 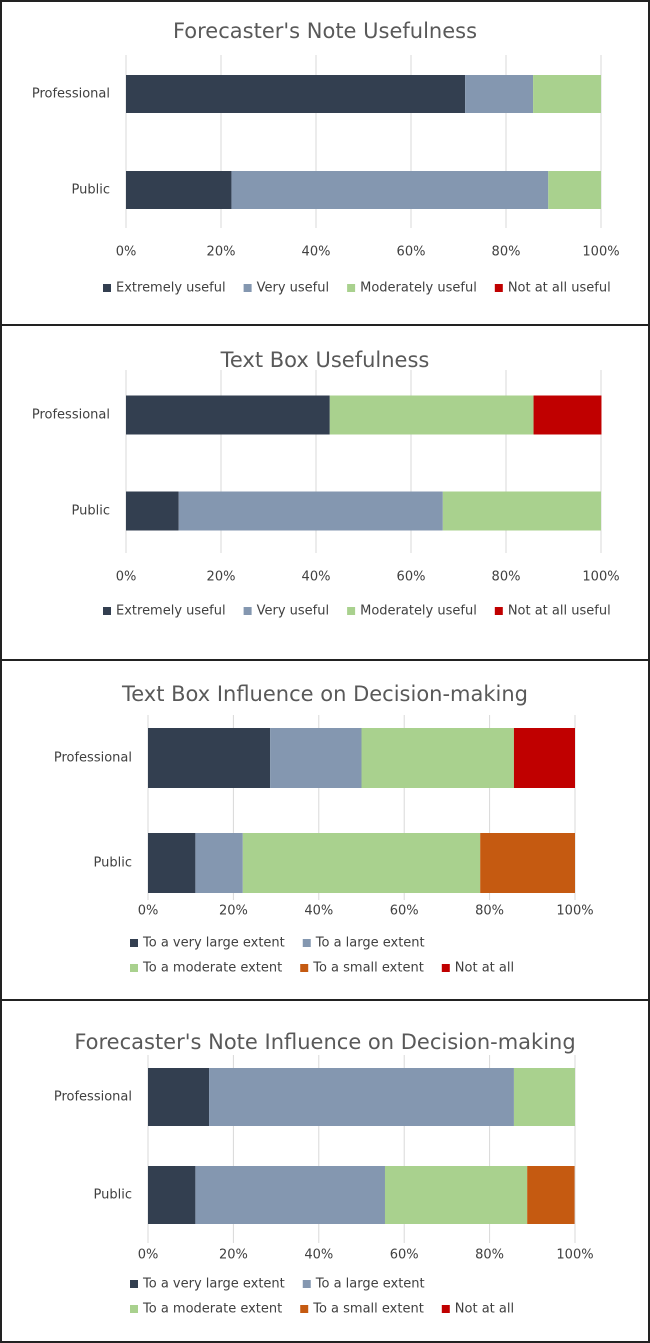 What do you see at coordinates (325, 360) in the screenshot?
I see `chart-title: Text Box Usefulness` at bounding box center [325, 360].